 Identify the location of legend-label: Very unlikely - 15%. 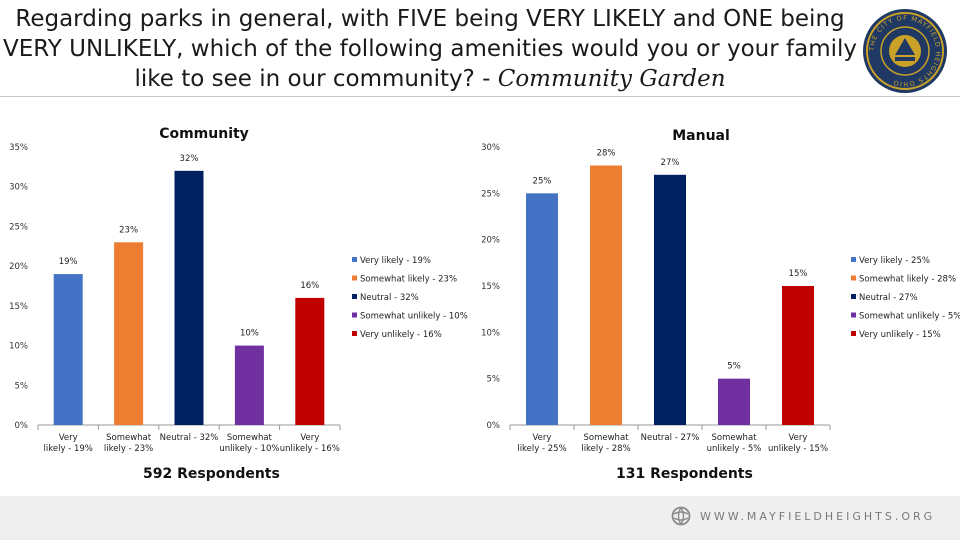
(900, 335).